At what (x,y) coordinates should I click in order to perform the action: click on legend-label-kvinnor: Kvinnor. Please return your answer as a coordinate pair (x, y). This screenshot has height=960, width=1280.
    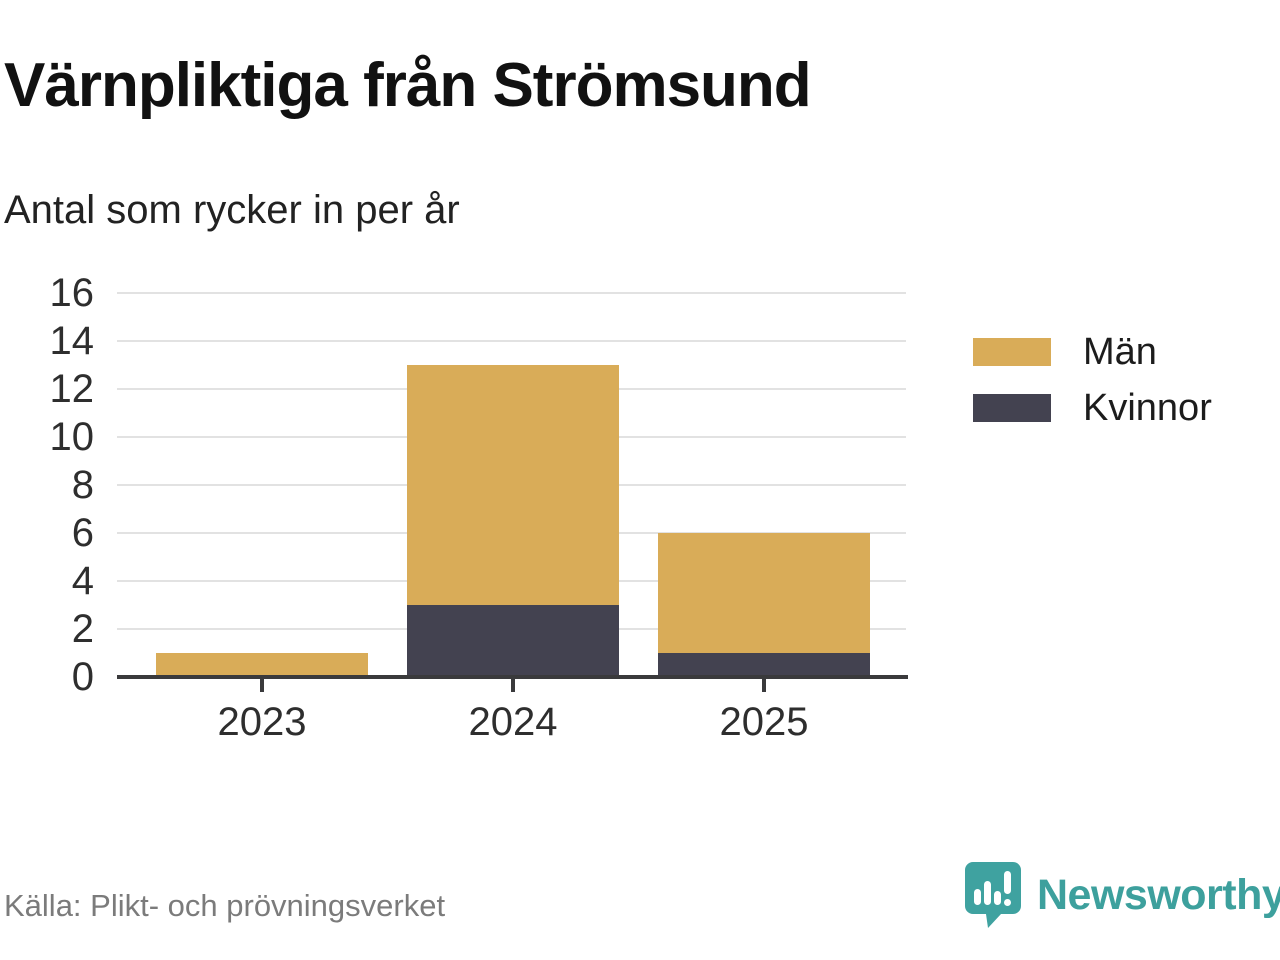
    Looking at the image, I should click on (1147, 408).